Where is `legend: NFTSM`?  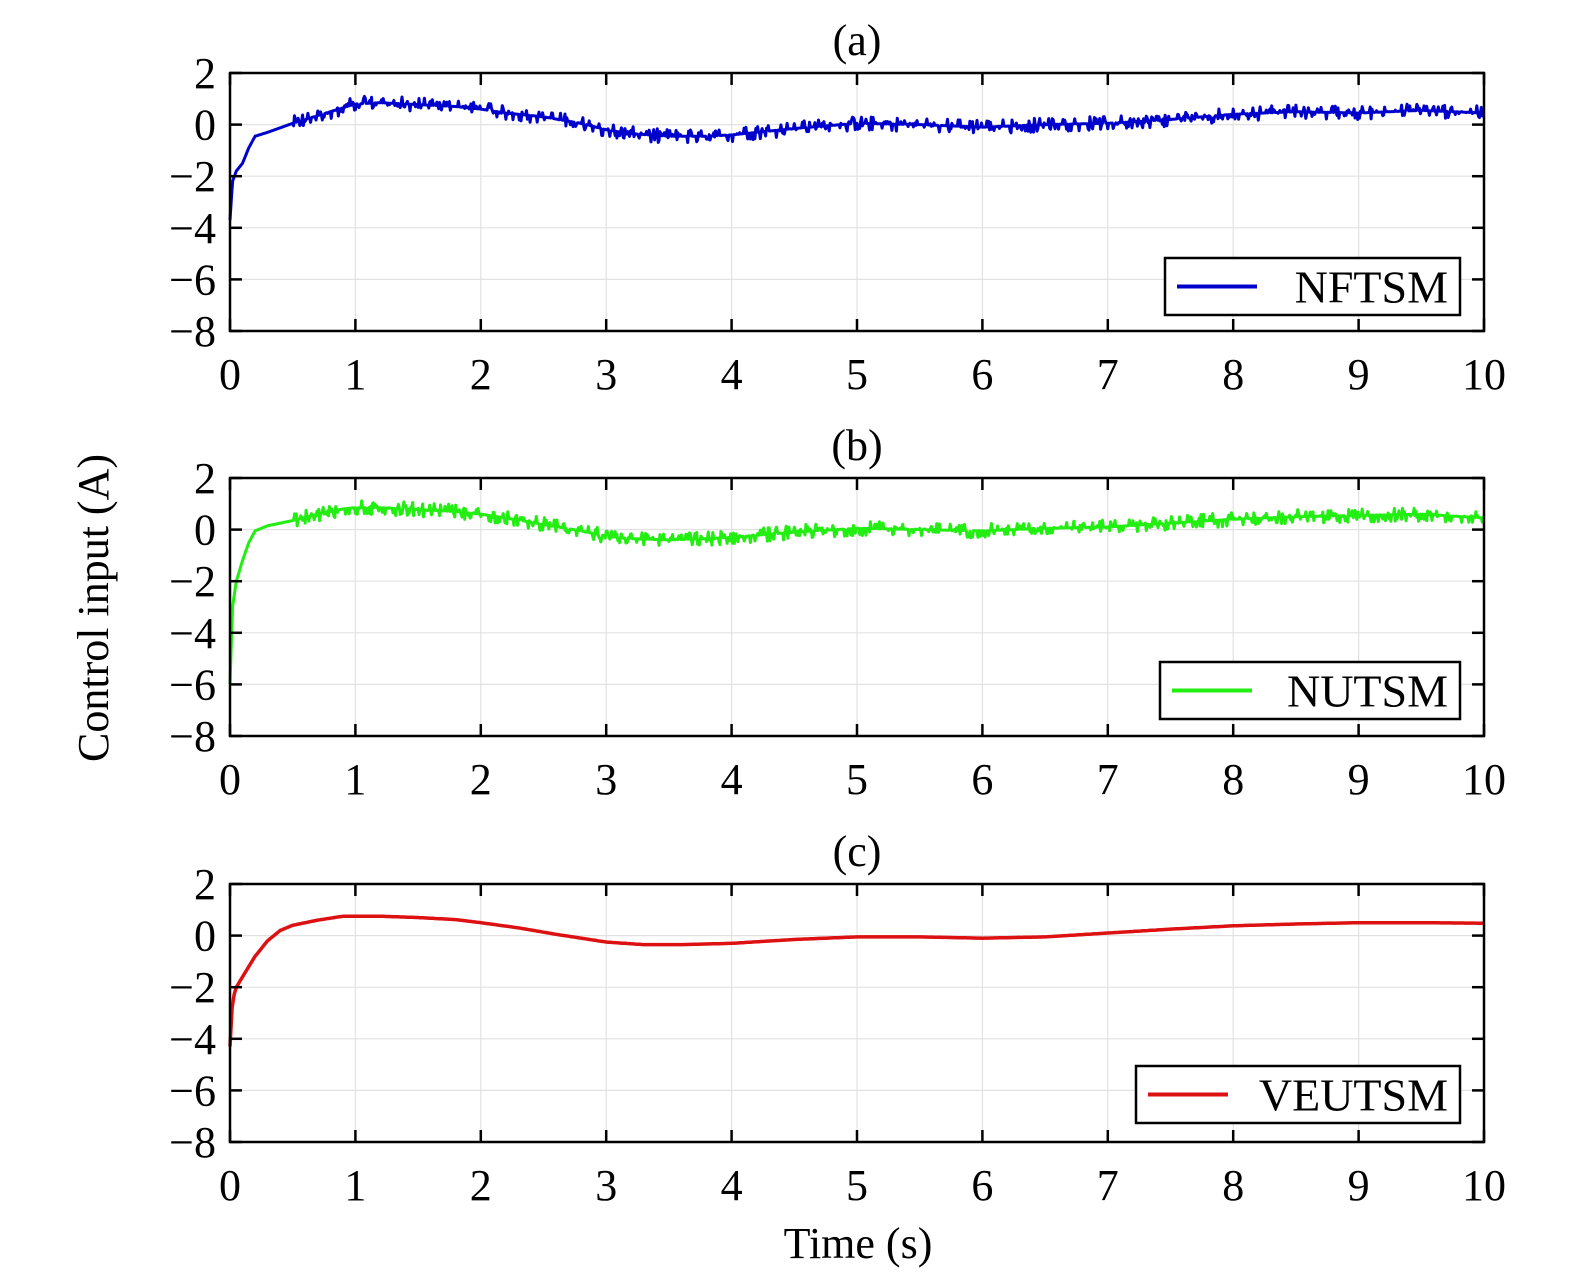 legend: NFTSM is located at coordinates (1312, 286).